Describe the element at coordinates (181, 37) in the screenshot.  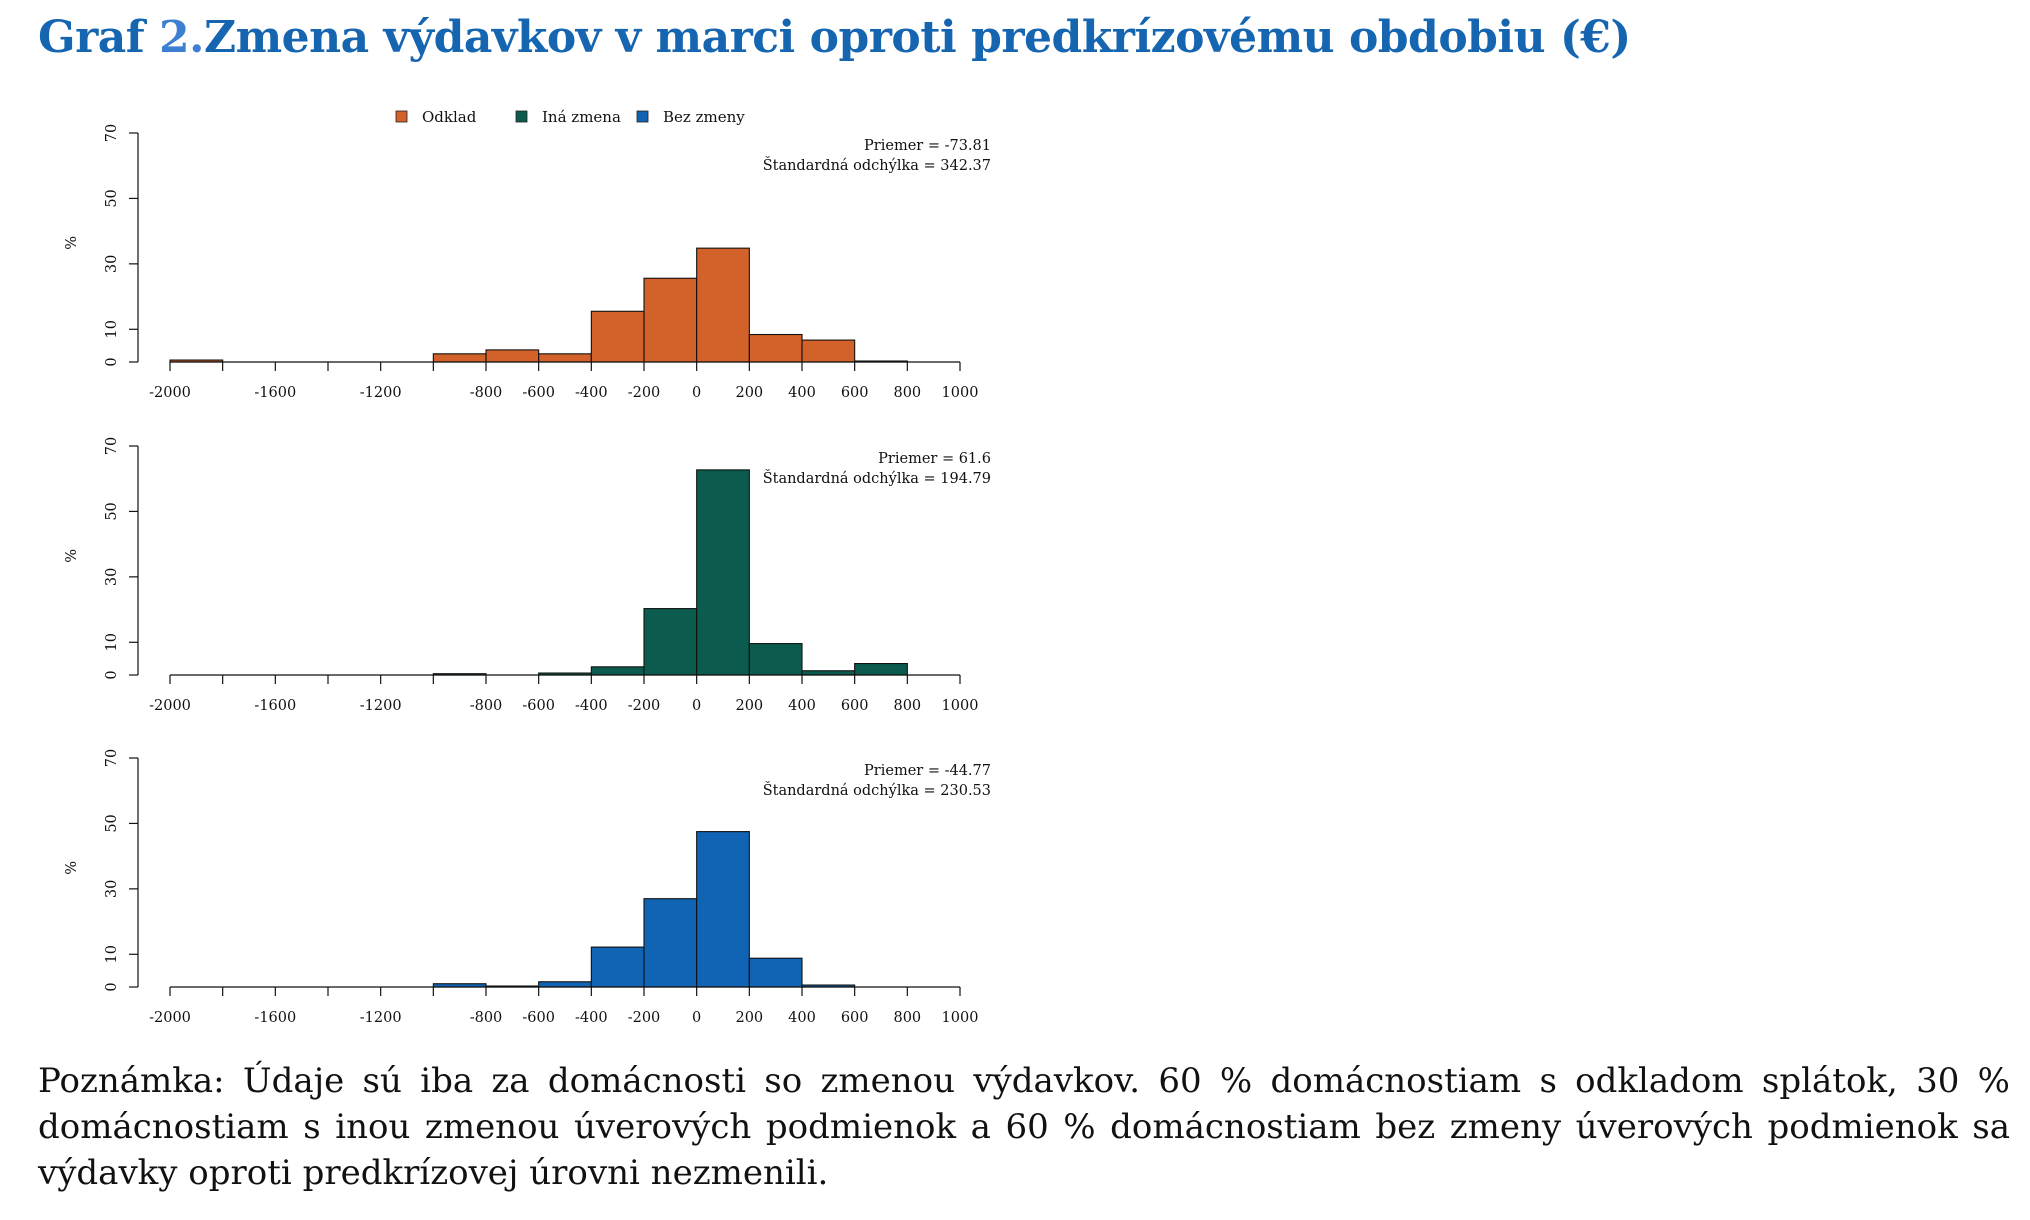
I see `title-number: 2.` at that location.